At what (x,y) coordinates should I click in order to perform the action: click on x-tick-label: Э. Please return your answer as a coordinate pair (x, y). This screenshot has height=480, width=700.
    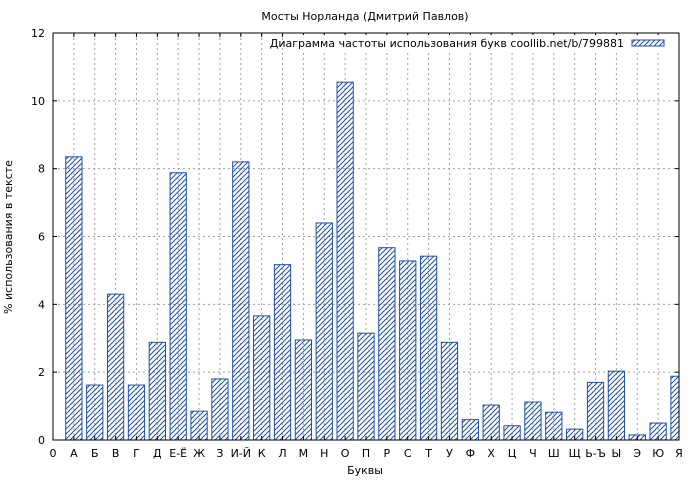
    Looking at the image, I should click on (637, 453).